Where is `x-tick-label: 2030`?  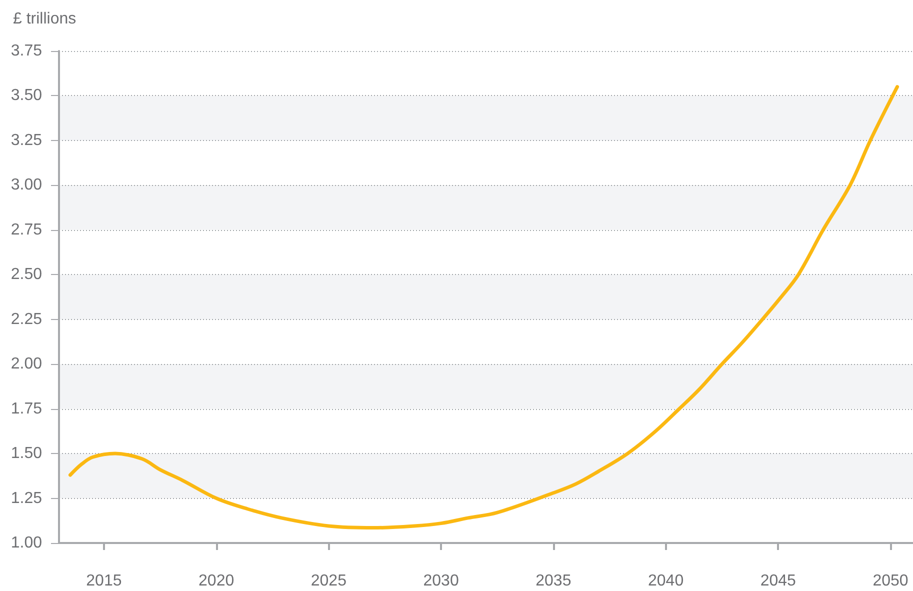
x-tick-label: 2030 is located at coordinates (441, 581).